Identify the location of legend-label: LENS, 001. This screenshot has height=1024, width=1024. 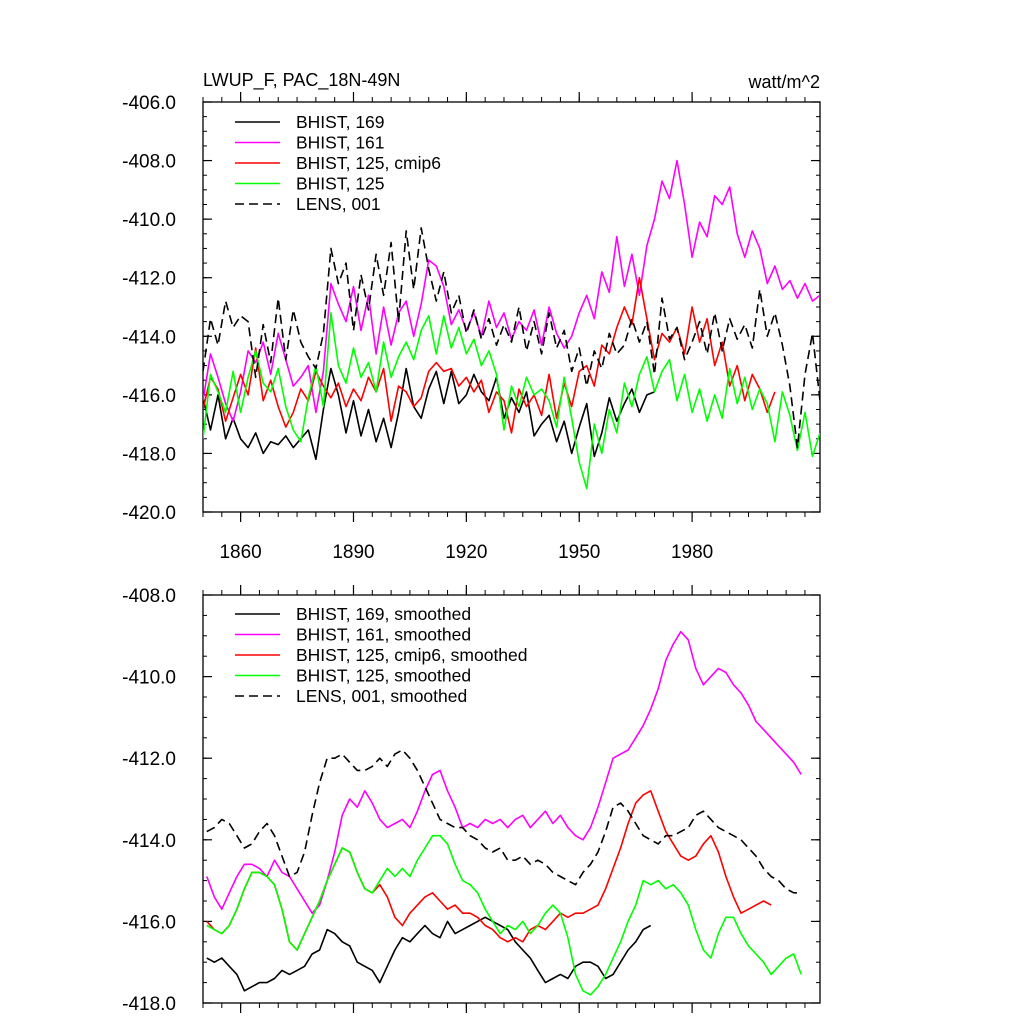
(338, 204).